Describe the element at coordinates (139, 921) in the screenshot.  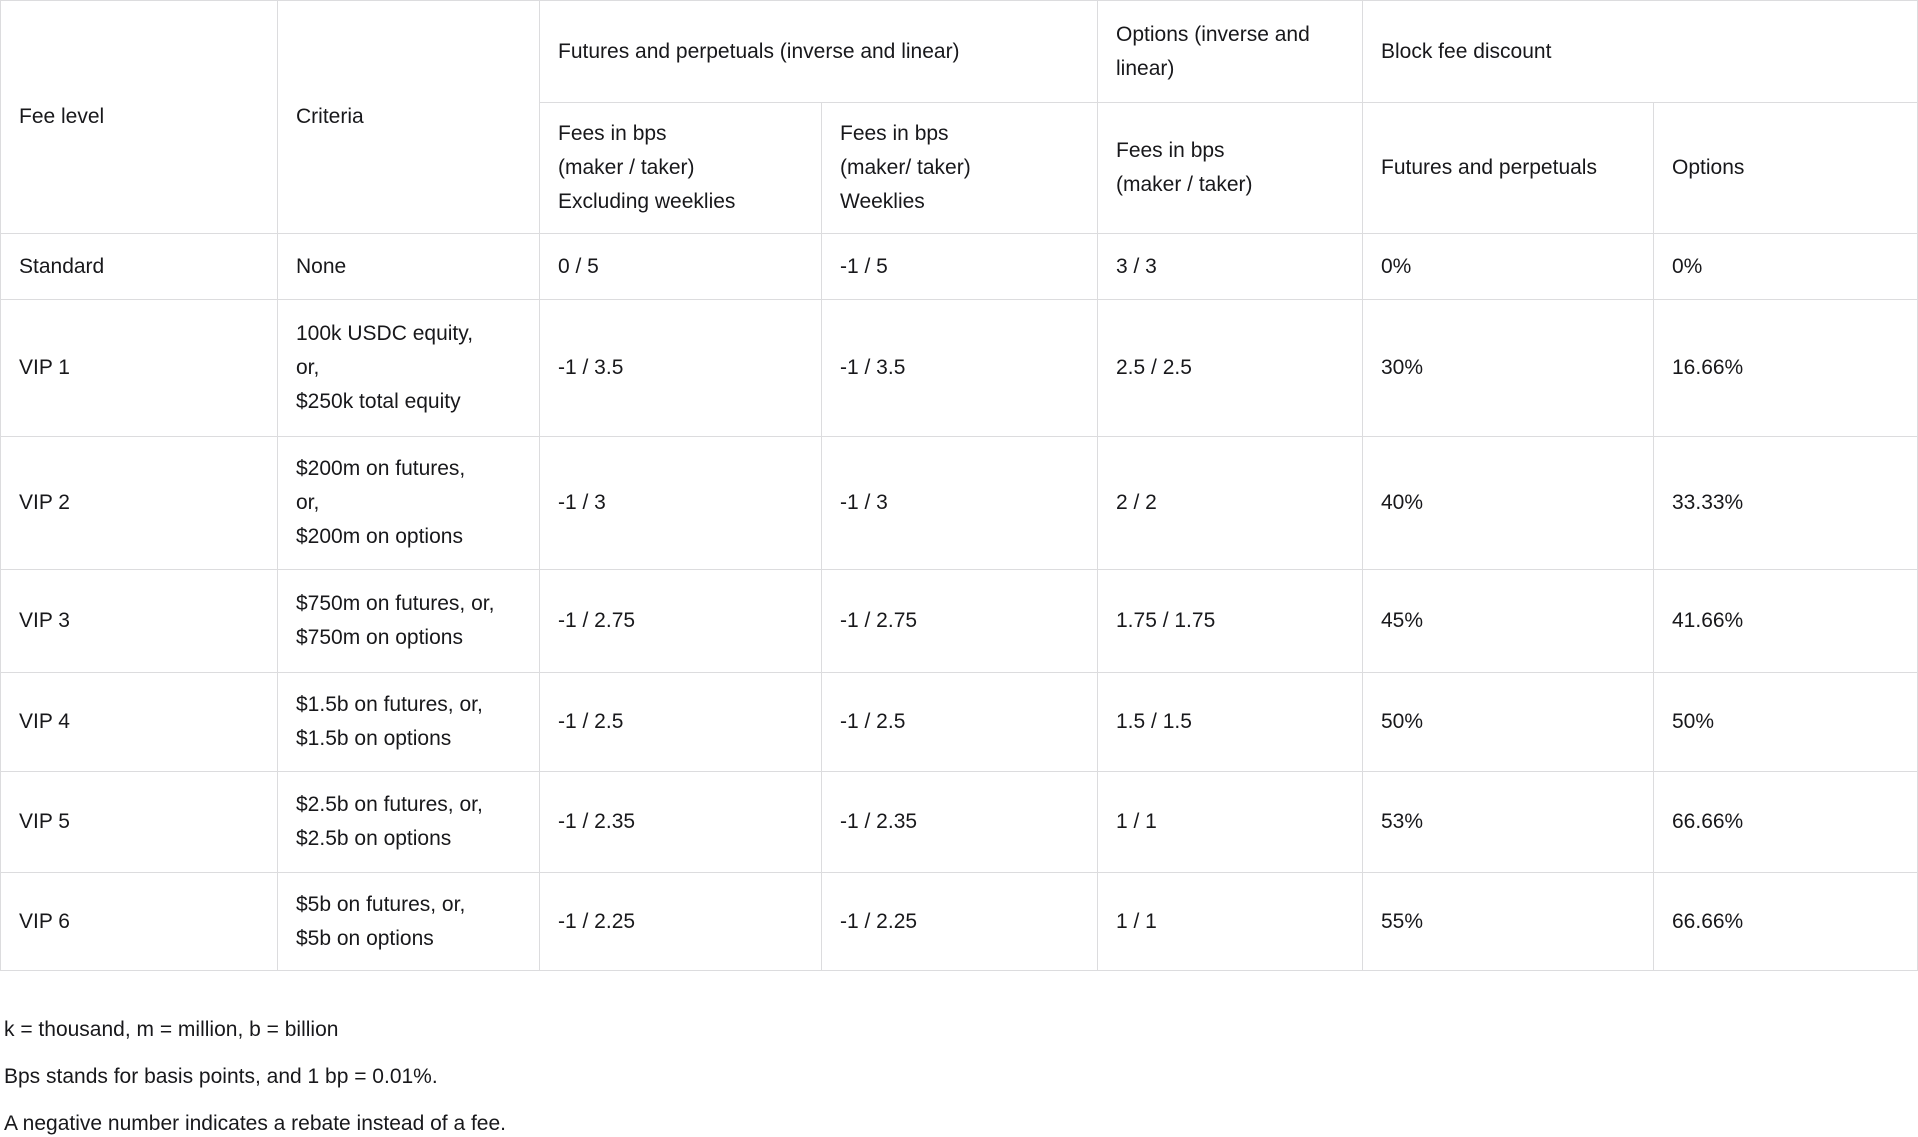
I see `cell-fee-level: VIP 6` at that location.